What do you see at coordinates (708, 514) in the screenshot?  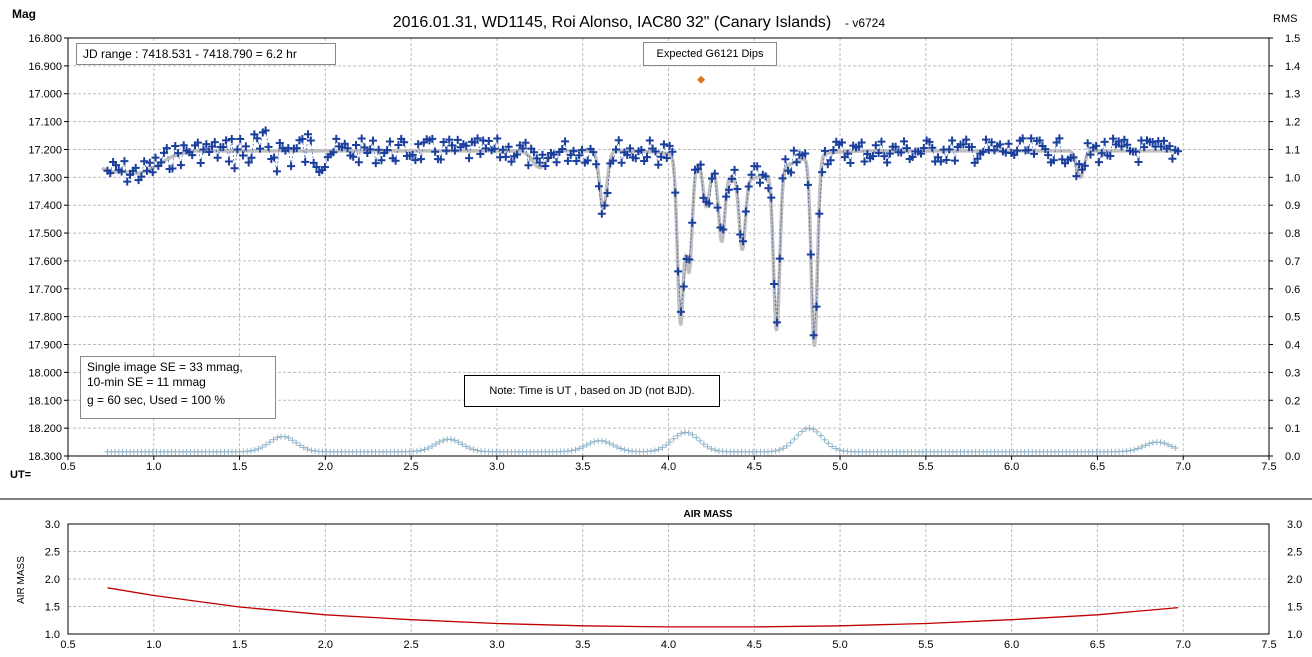 I see `airmass-chart-title: AIR MASS` at bounding box center [708, 514].